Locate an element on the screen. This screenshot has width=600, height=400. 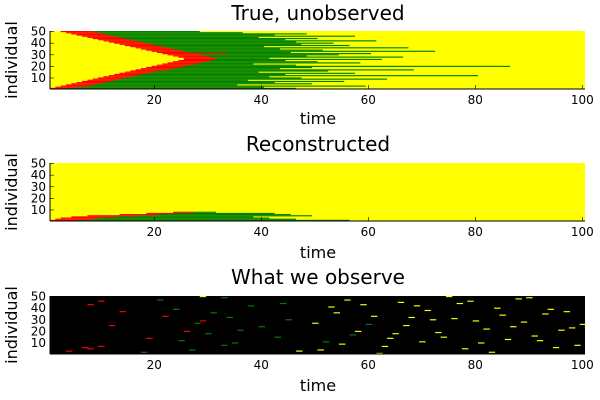
panel-title: What we observe is located at coordinates (318, 277).